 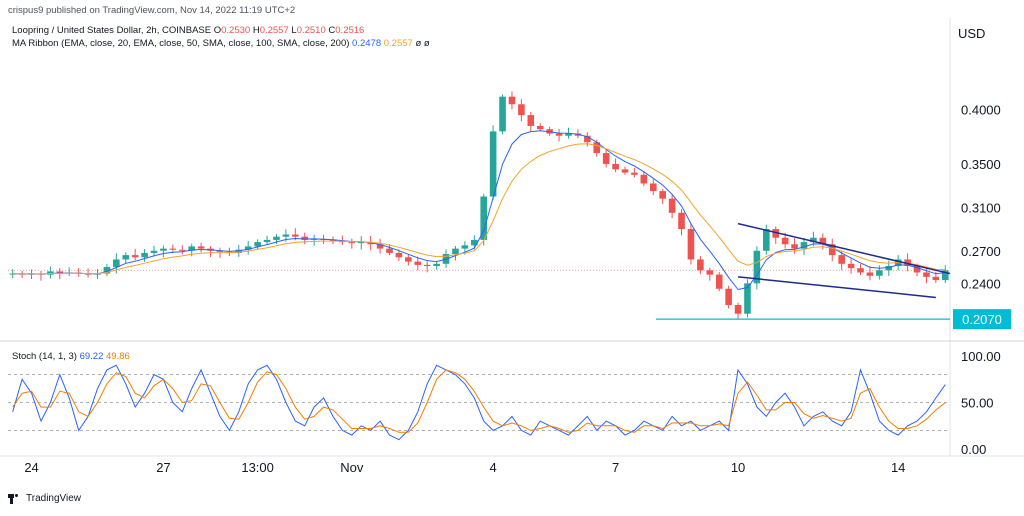 I want to click on ma-value-2: 0.2557, so click(x=398, y=43).